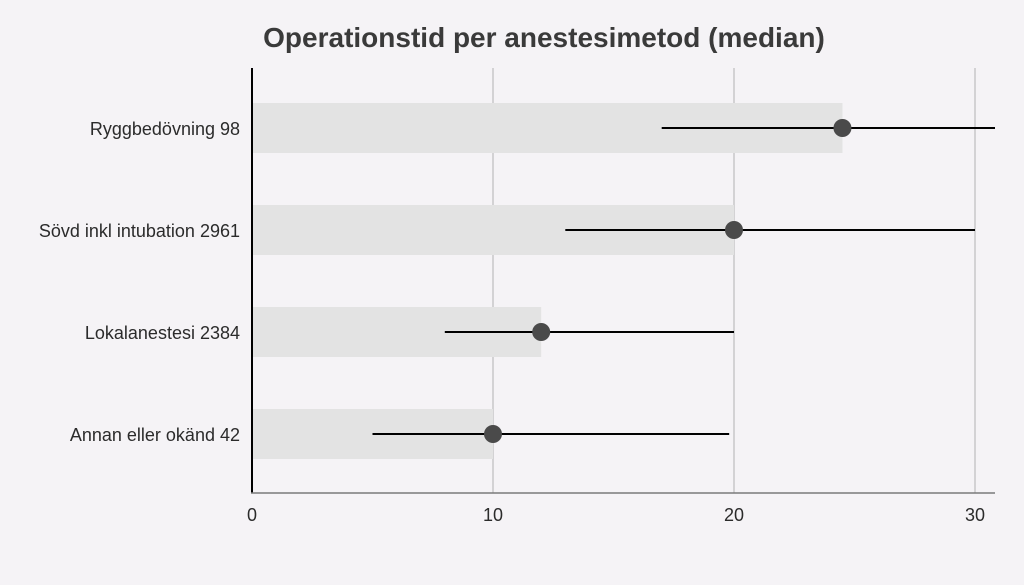 This screenshot has width=1024, height=585. What do you see at coordinates (493, 515) in the screenshot?
I see `x-tick-label: 10` at bounding box center [493, 515].